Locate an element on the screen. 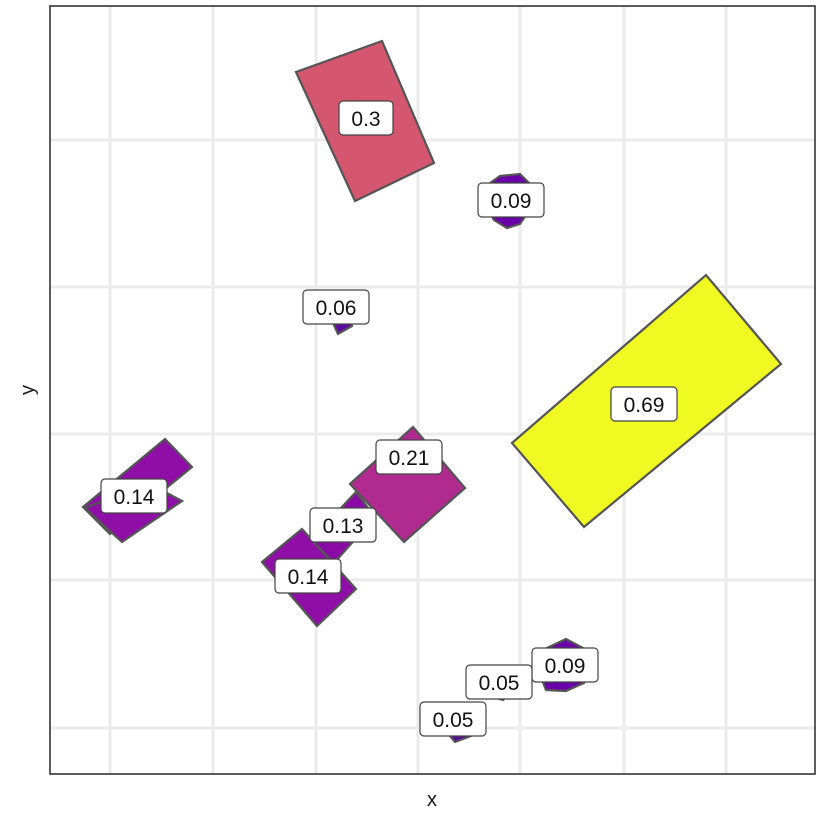 The width and height of the screenshot is (831, 815). data-label-text: 0.69 is located at coordinates (644, 405).